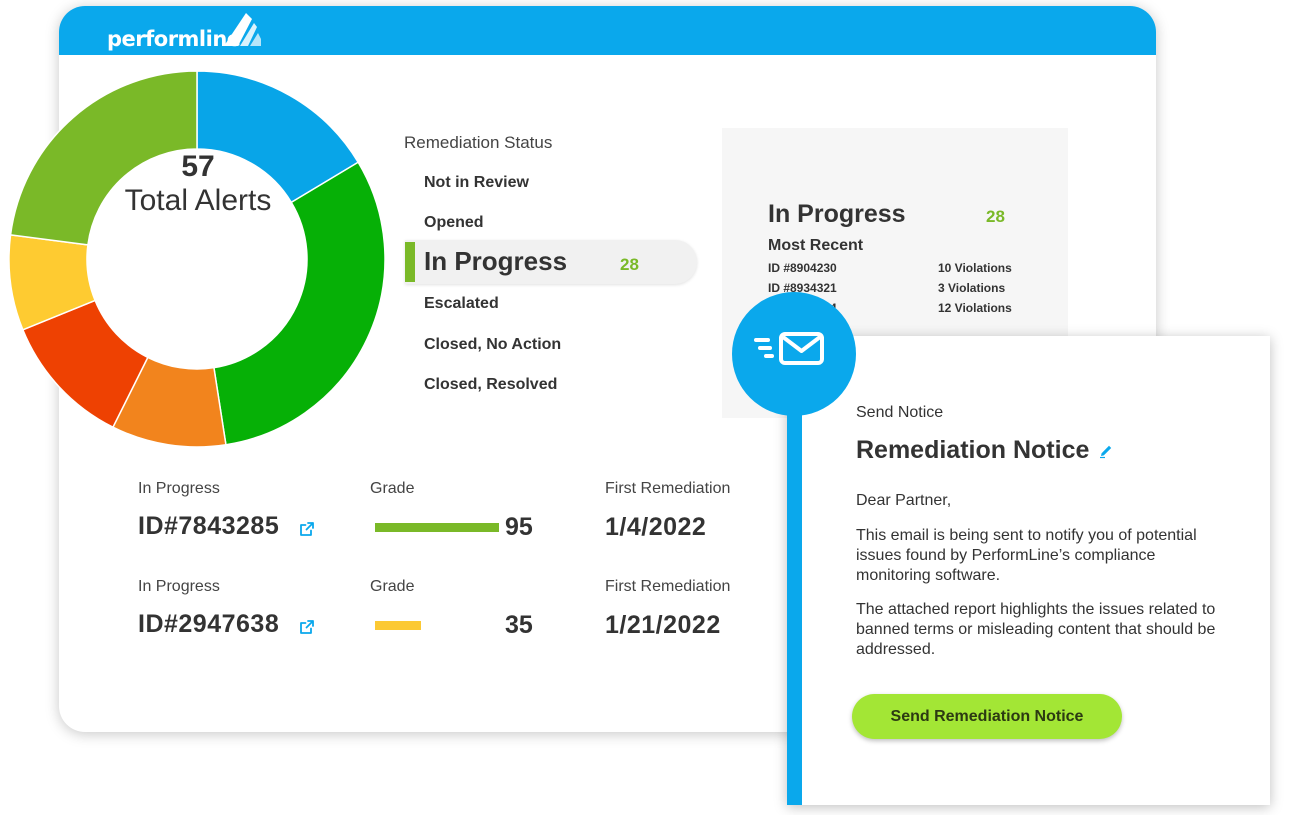 This screenshot has height=815, width=1293. I want to click on detail-subtitle: Most Recent, so click(816, 245).